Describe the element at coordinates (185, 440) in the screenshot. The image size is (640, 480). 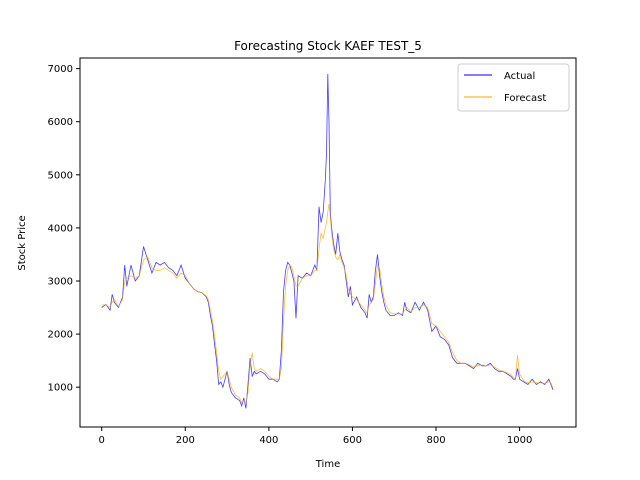
I see `x-tick-label: 200` at that location.